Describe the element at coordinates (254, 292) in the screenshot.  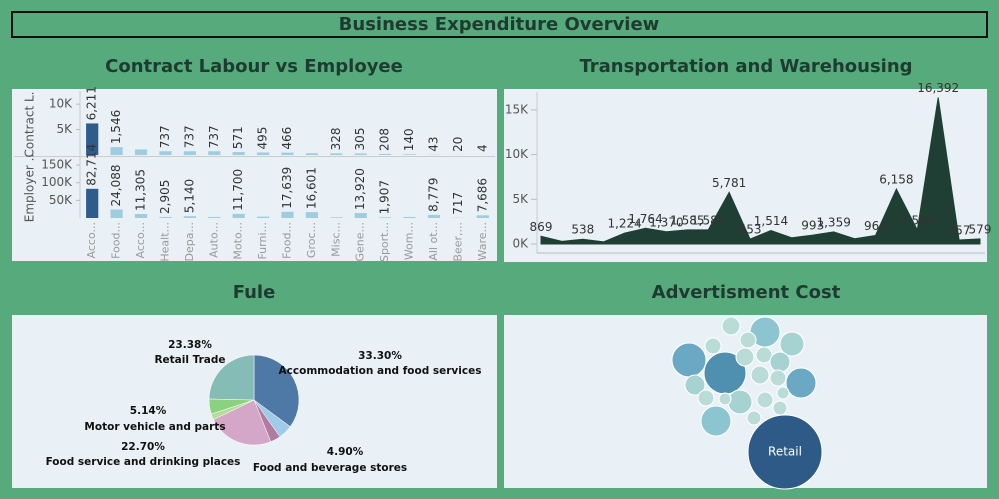
I see `chart-title: Fule` at that location.